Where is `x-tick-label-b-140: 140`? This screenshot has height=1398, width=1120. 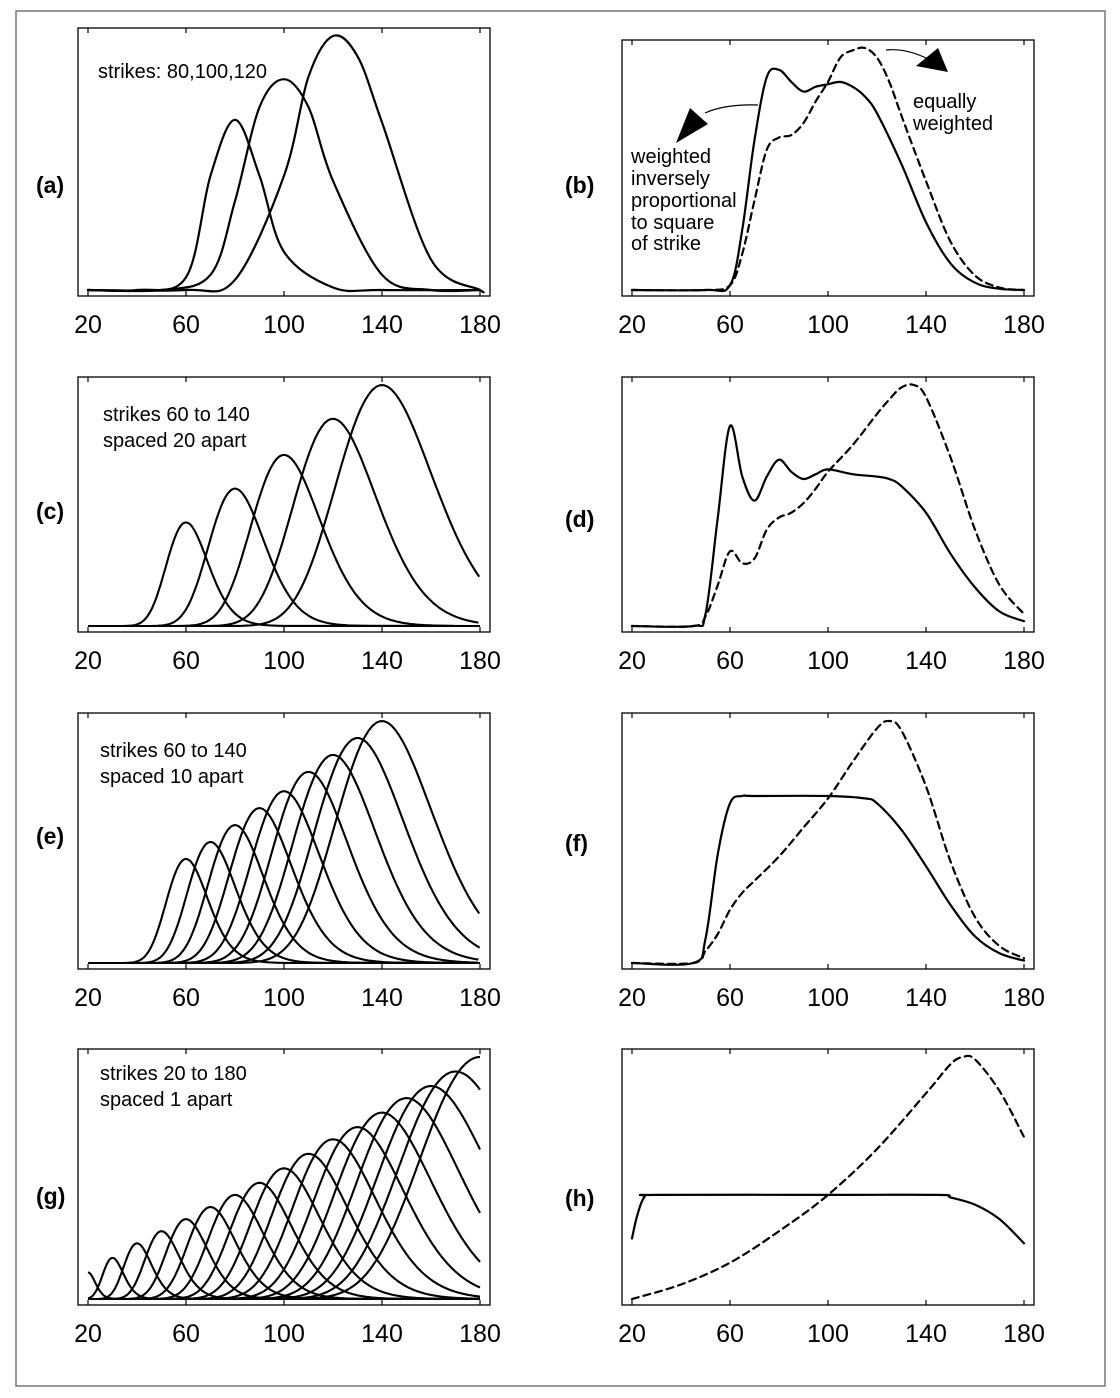 x-tick-label-b-140: 140 is located at coordinates (926, 325).